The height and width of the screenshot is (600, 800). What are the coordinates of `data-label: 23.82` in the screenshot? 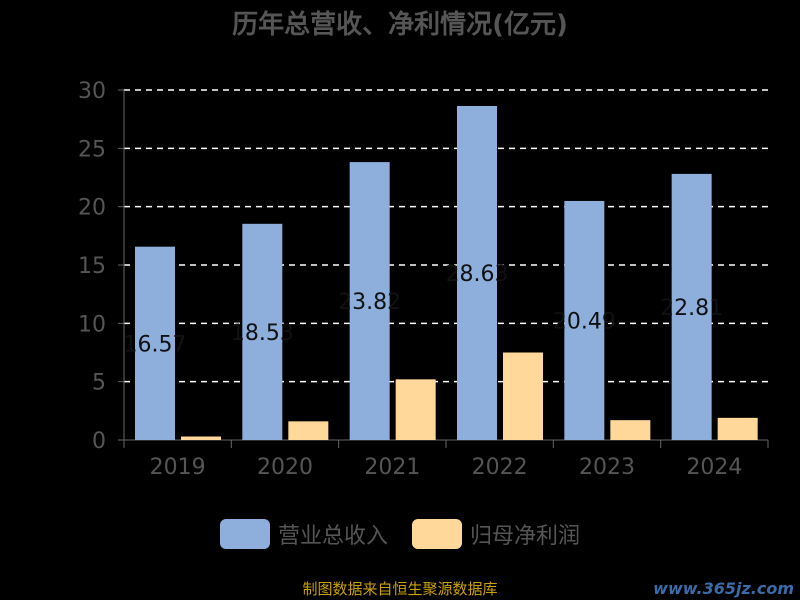 It's located at (369, 302).